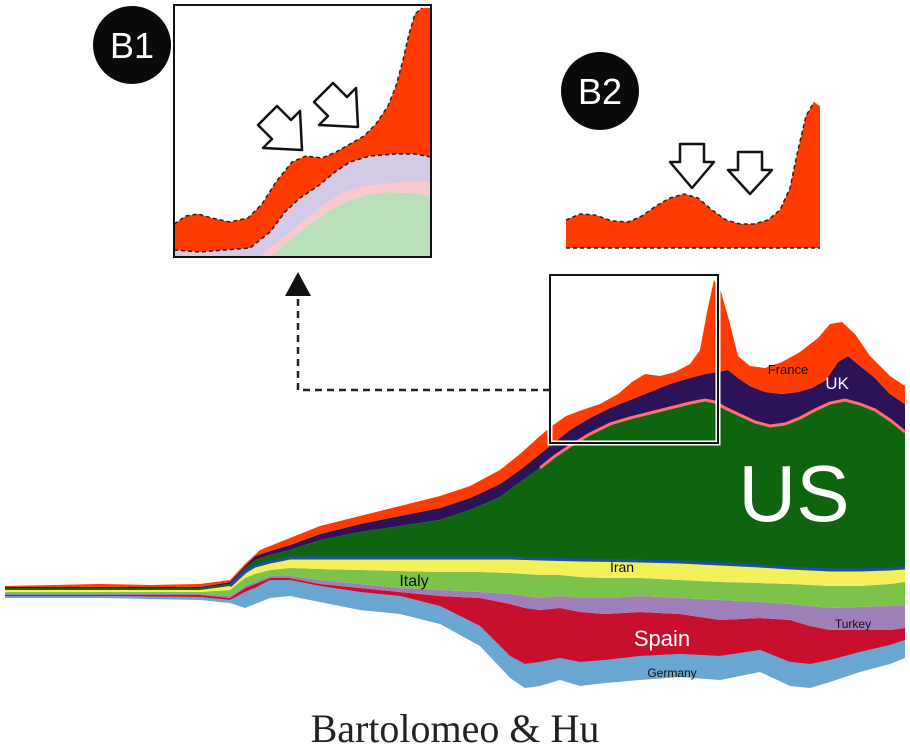 The width and height of the screenshot is (910, 755). What do you see at coordinates (298, 284) in the screenshot?
I see `arrow-up-icon` at bounding box center [298, 284].